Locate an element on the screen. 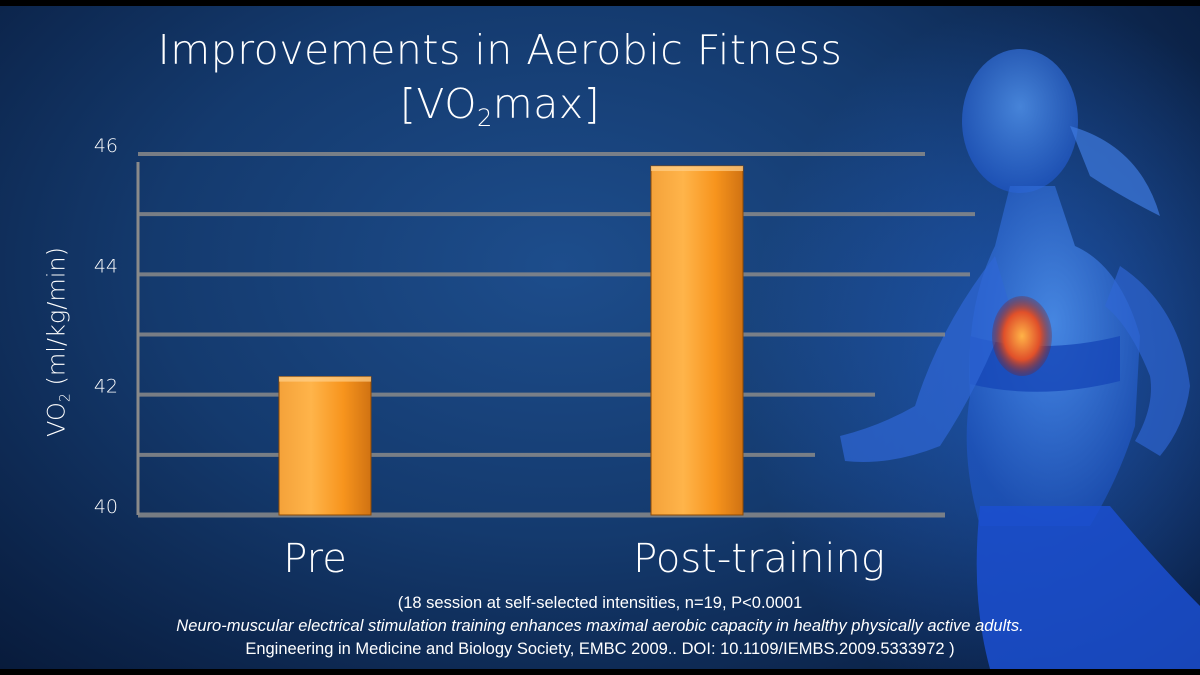  x-category-label-post-training: Post-training is located at coordinates (759, 559).